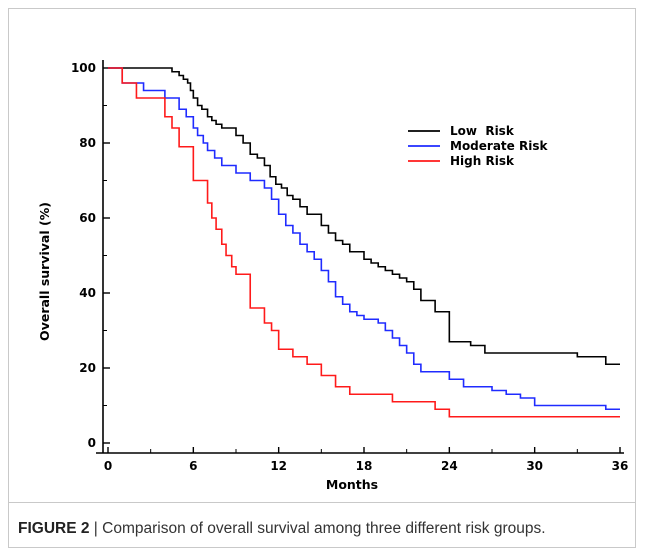 The width and height of the screenshot is (646, 558). Describe the element at coordinates (322, 502) in the screenshot. I see `caption-separator-line` at that location.